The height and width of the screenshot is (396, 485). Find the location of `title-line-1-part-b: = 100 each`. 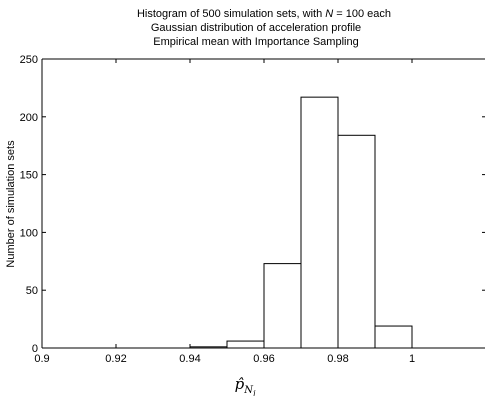

title-line-1-part-b: = 100 each is located at coordinates (362, 14).